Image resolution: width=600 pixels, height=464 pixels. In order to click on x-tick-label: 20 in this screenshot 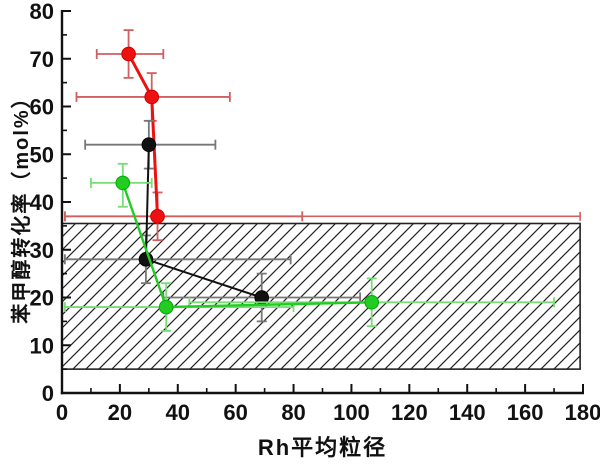, I will do `click(120, 412)`.